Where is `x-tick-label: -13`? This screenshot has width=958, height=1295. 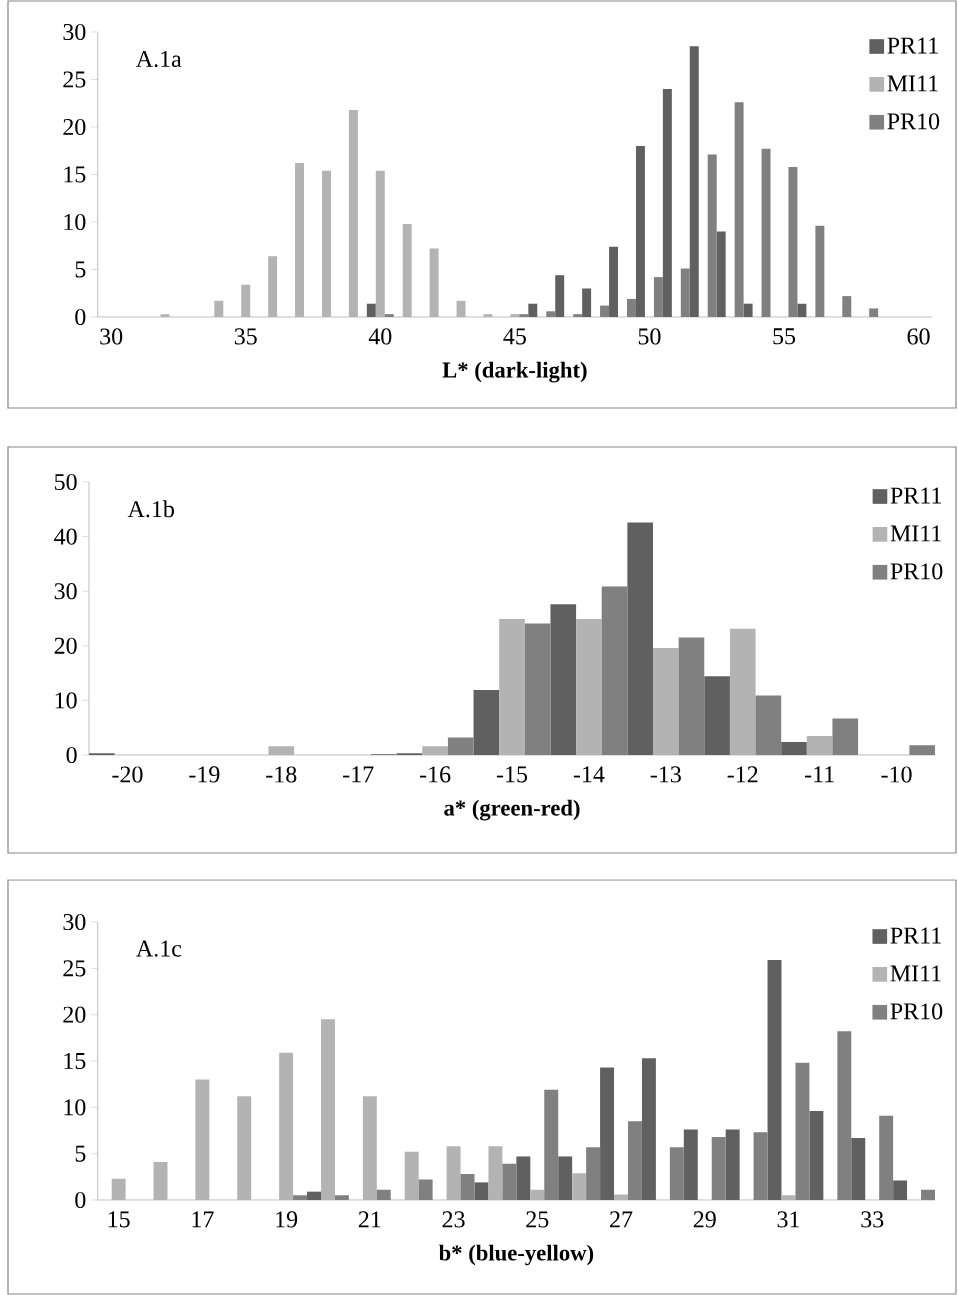
x-tick-label: -13 is located at coordinates (665, 774).